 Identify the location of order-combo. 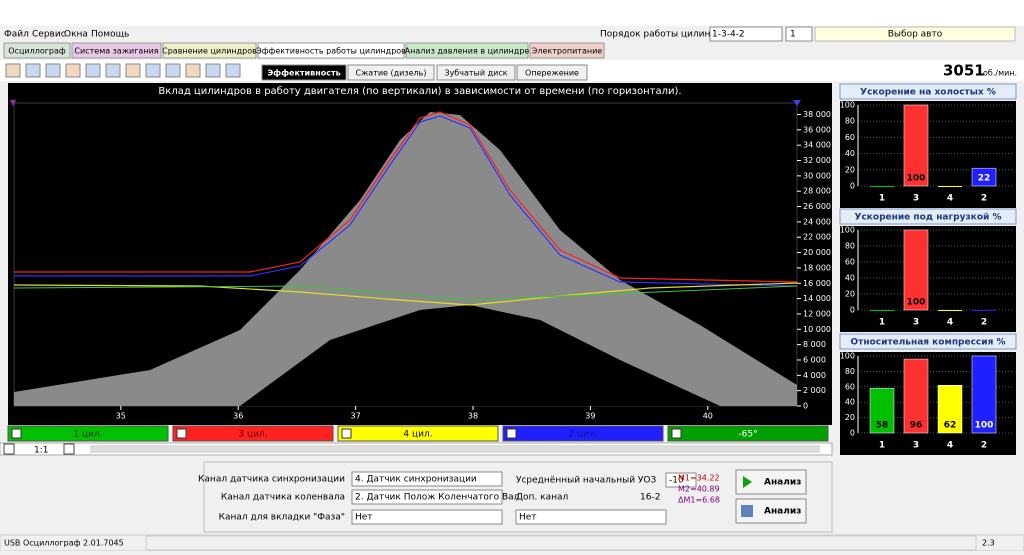
(746, 34).